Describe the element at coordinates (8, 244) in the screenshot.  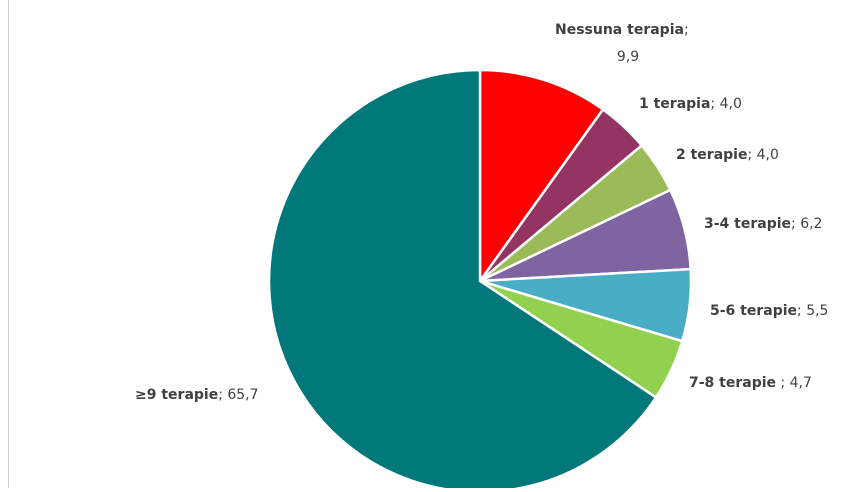
I see `chart-border` at that location.